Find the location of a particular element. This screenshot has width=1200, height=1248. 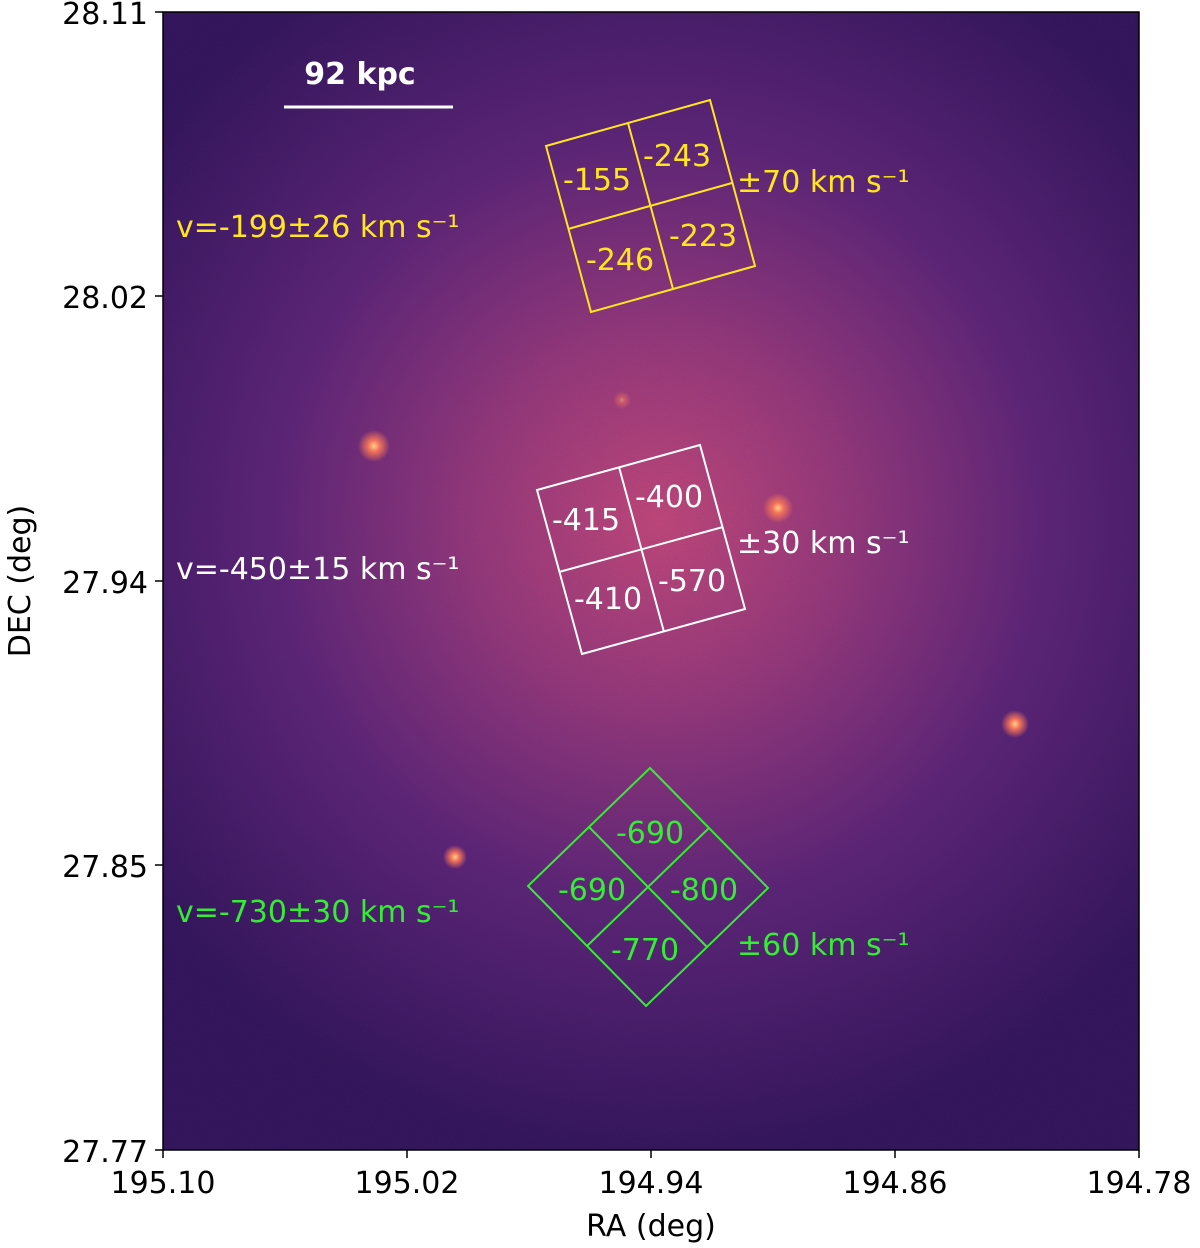

region-green-cell-4: -770 is located at coordinates (645, 950).